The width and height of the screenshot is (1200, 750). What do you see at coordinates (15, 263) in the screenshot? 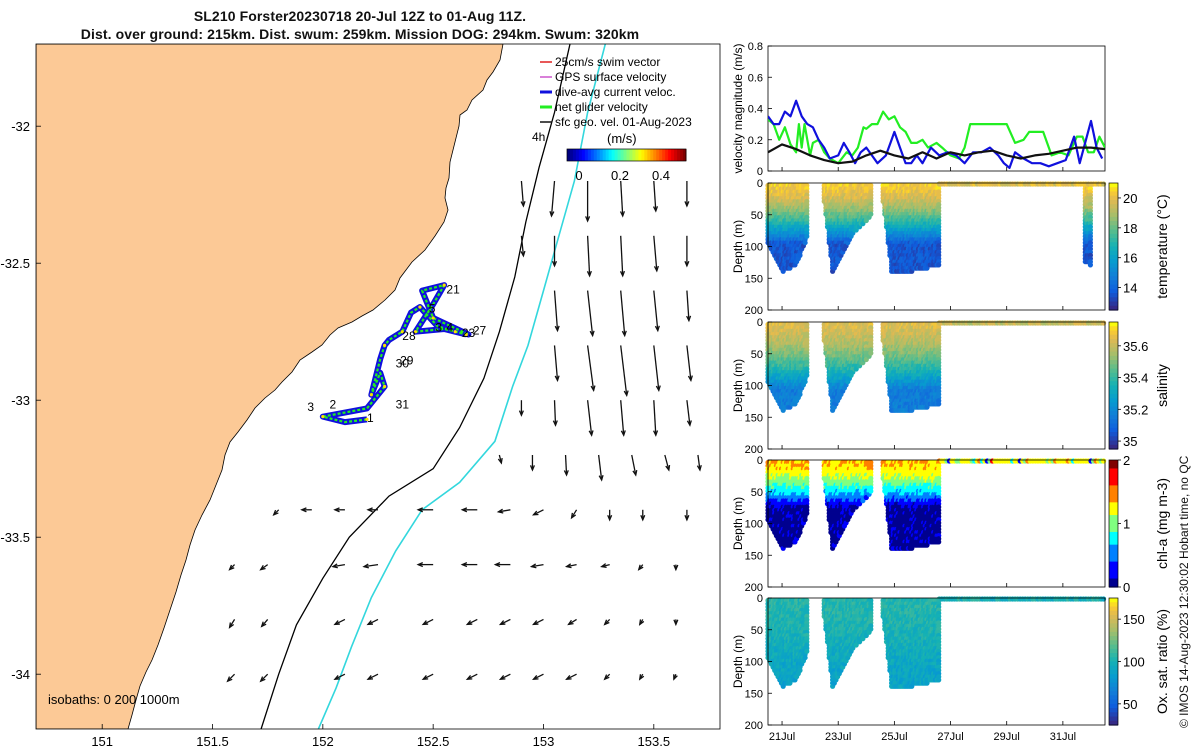
I see `map-ytick-label: -32.5` at bounding box center [15, 263].